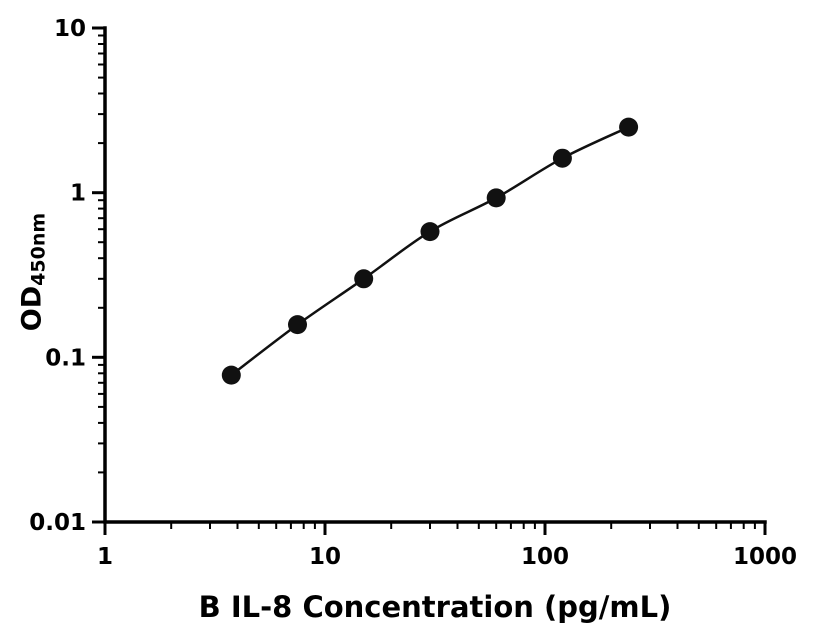 The width and height of the screenshot is (816, 640). Describe the element at coordinates (70, 29) in the screenshot. I see `y-tick-label: 10` at that location.